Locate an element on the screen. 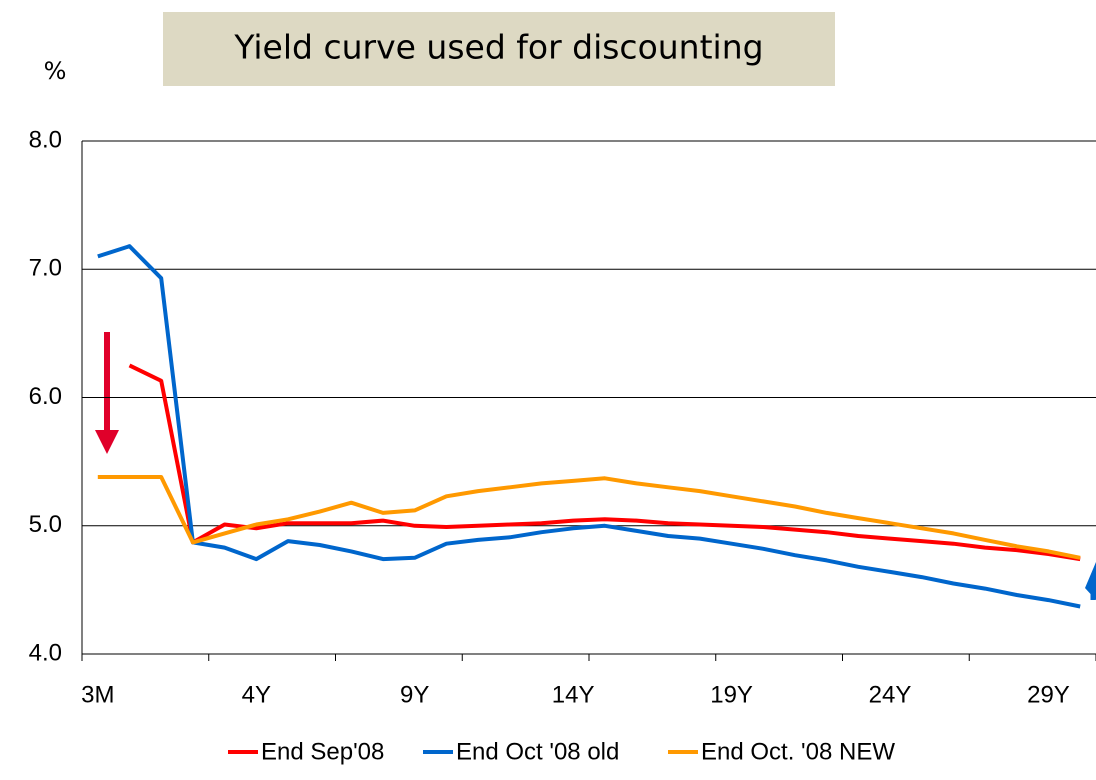 The image size is (1096, 780). legend-label: End Sep'08 is located at coordinates (322, 751).